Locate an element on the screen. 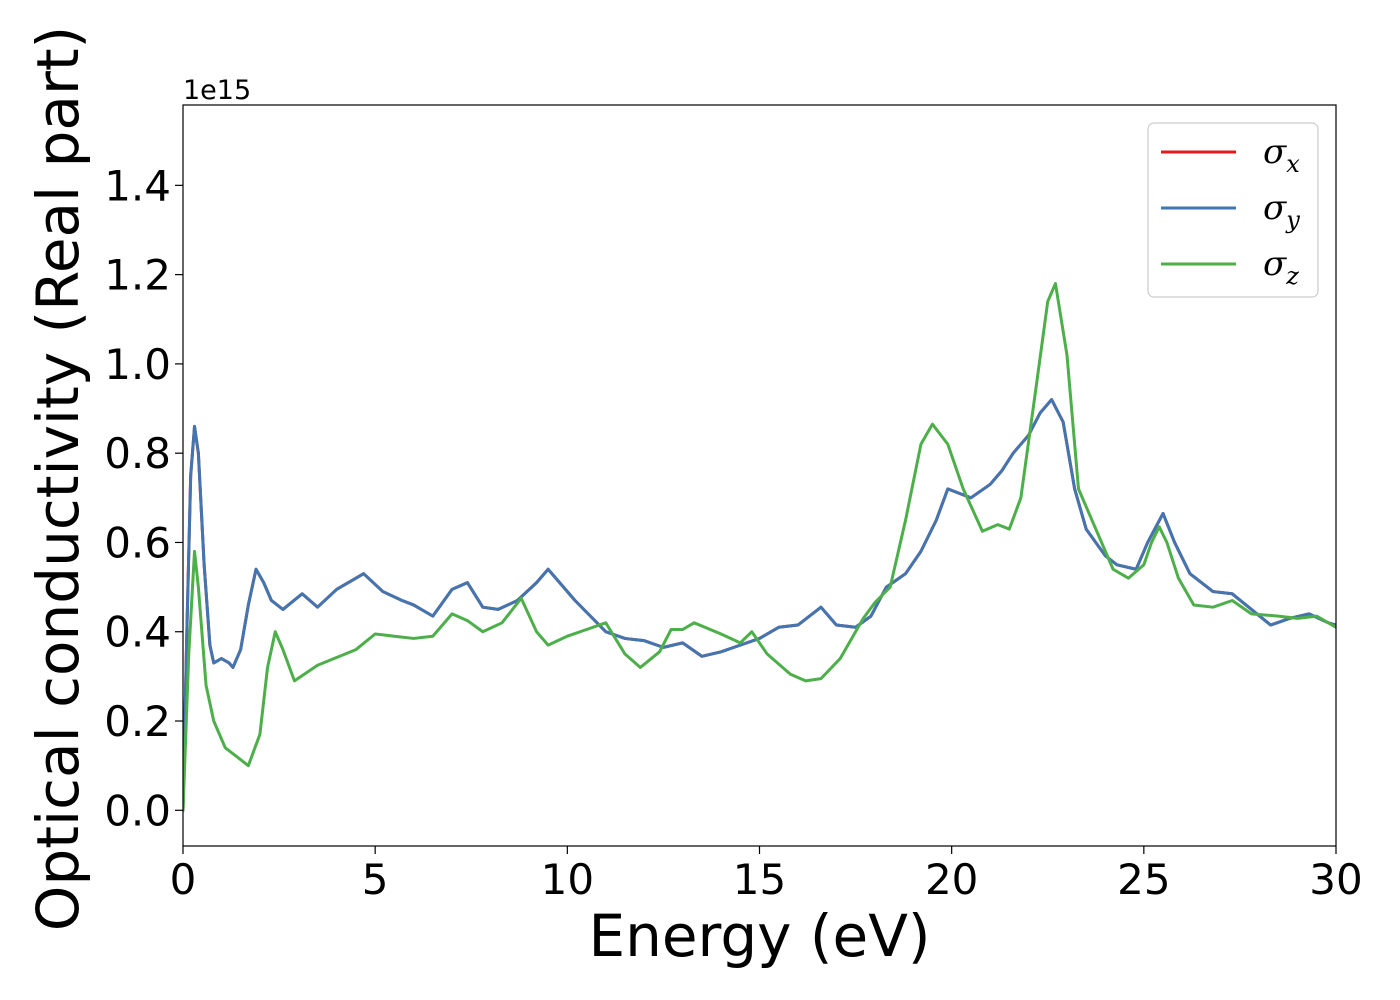 This screenshot has height=1000, width=1400. x-axis-ticks: 0 5 10 15 20 25 30 is located at coordinates (766, 875).